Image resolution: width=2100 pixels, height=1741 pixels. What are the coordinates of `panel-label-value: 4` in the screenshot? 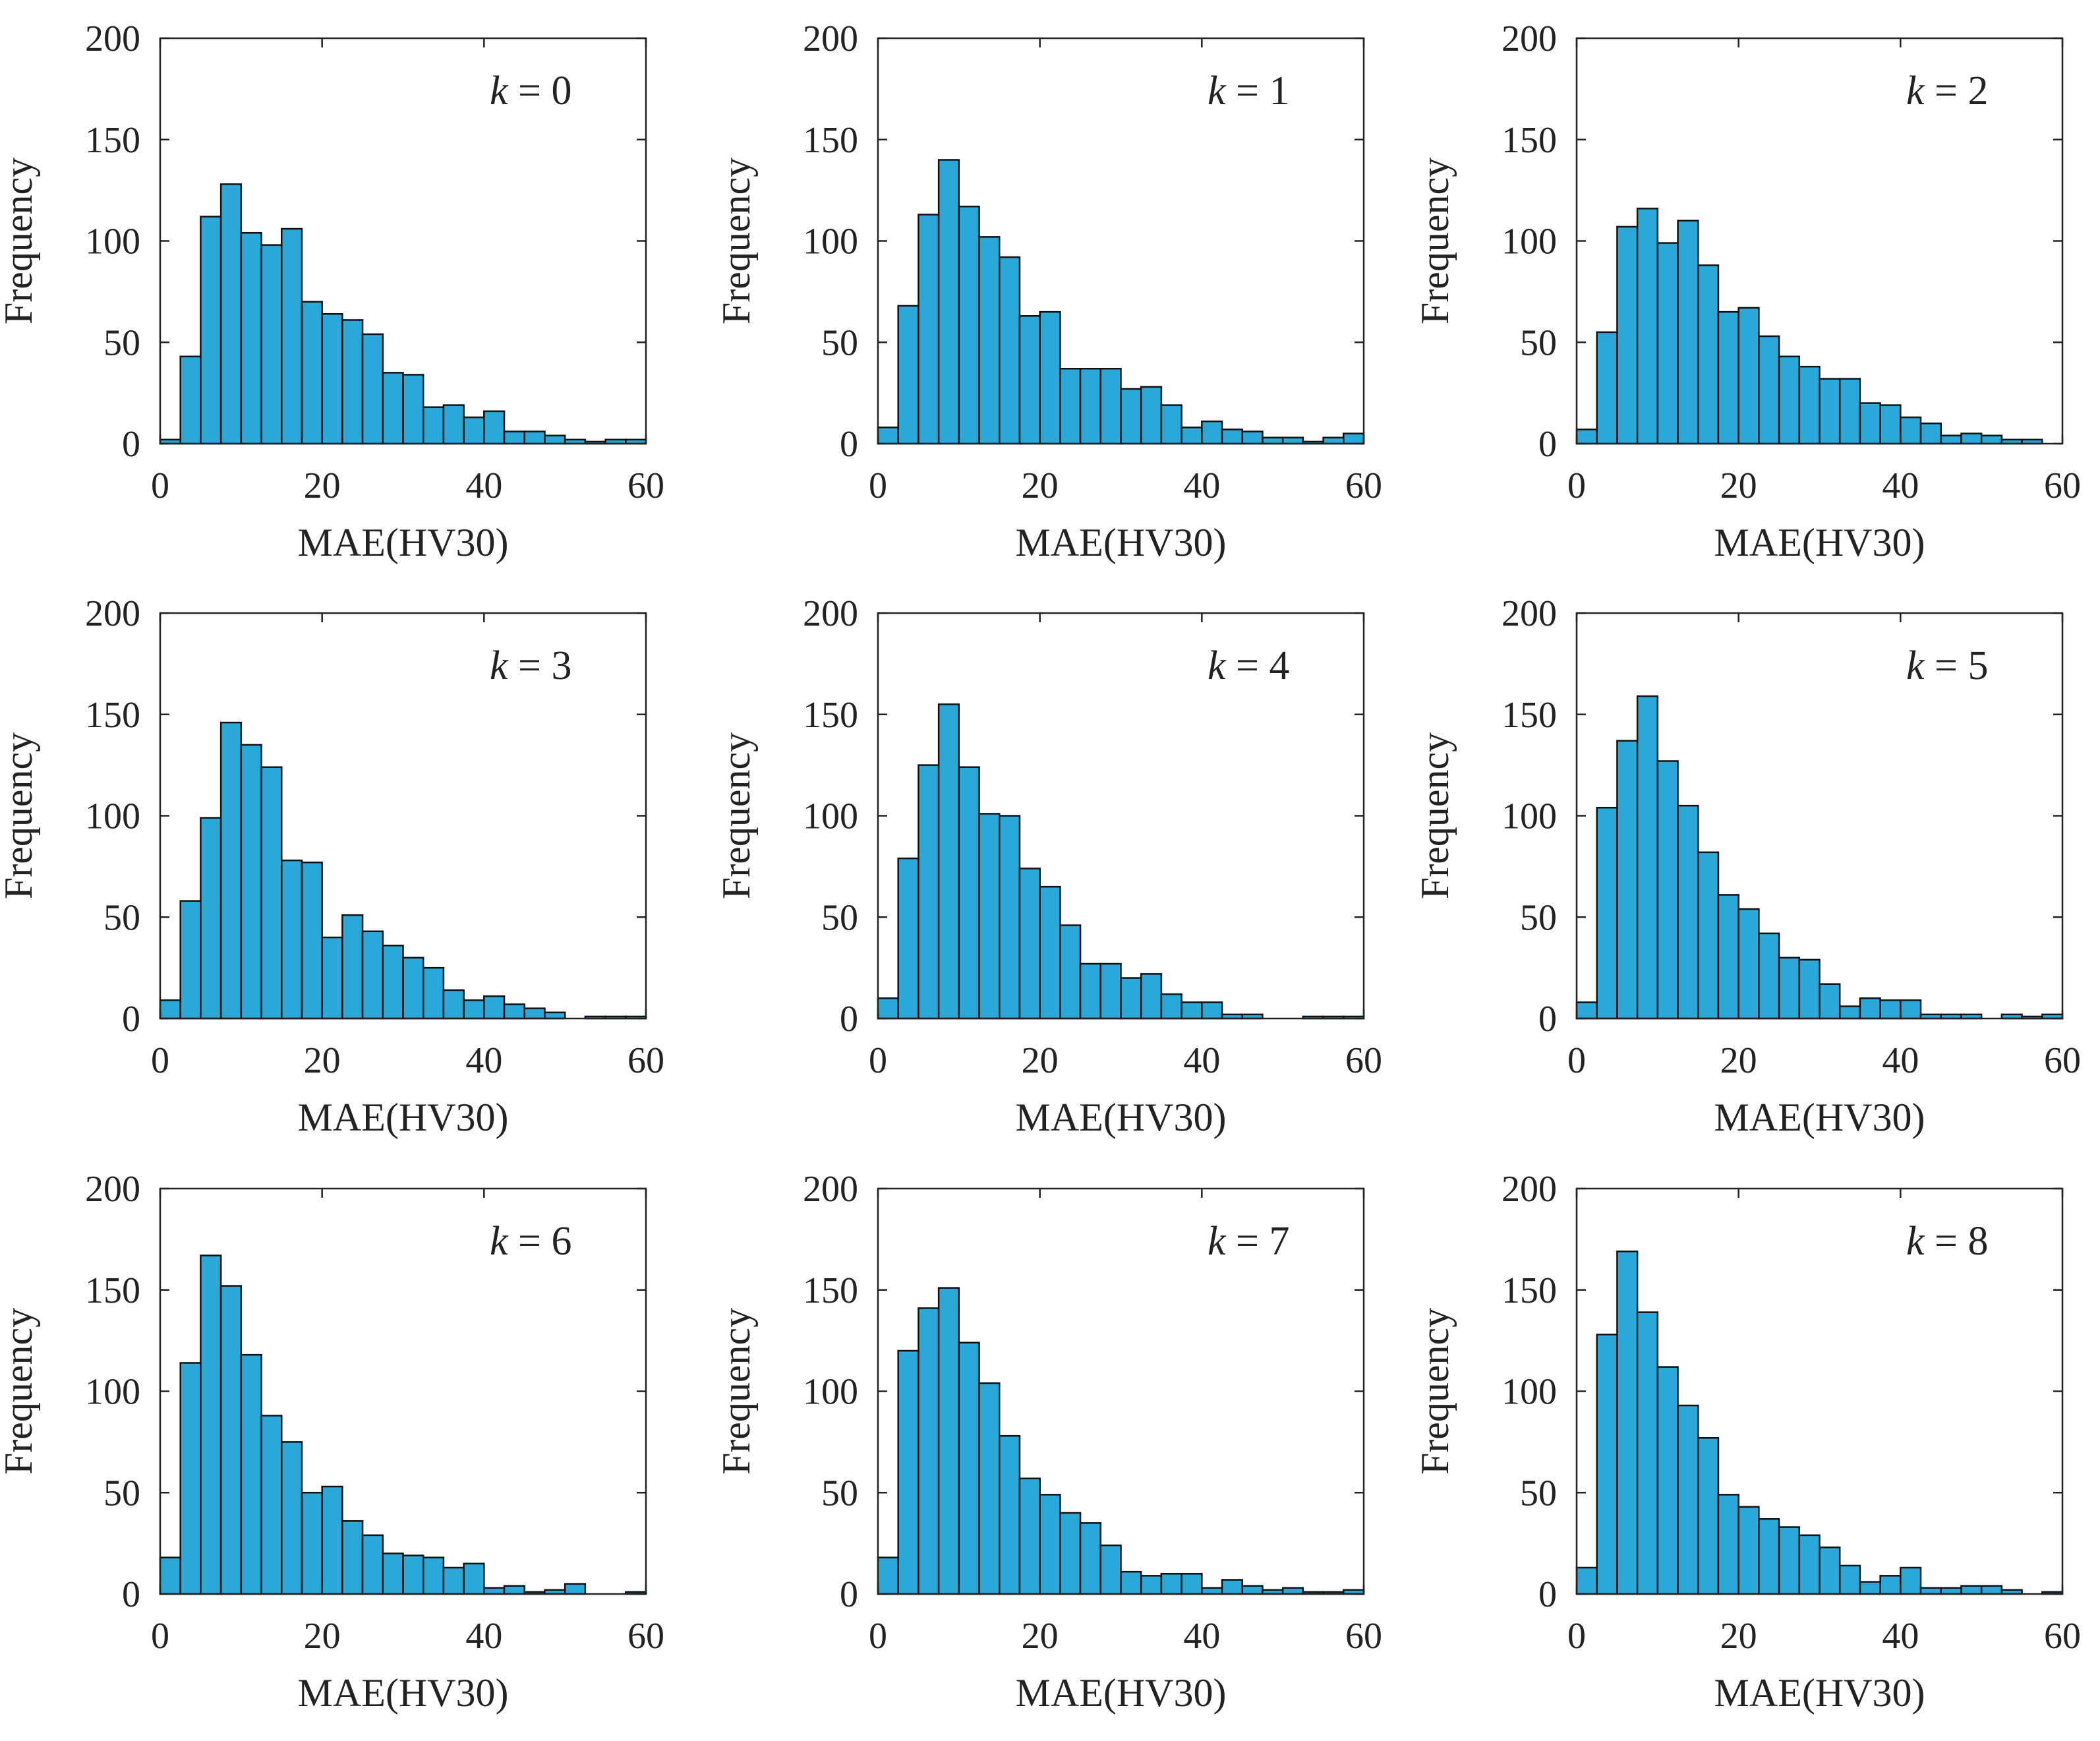 It's located at (1279, 665).